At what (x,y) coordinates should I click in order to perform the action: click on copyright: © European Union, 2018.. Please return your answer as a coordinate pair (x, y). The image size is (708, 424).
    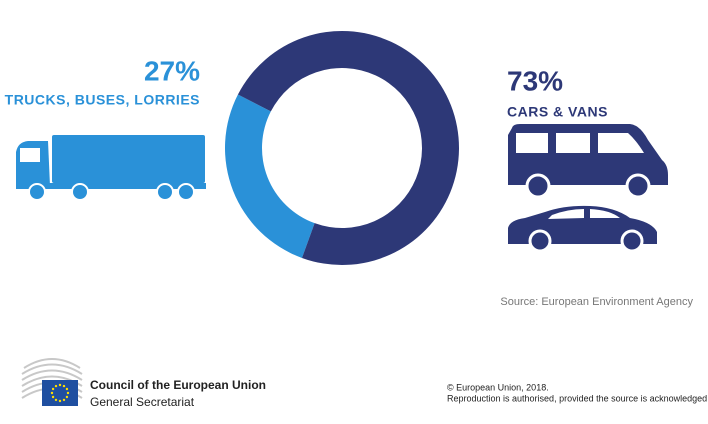
    Looking at the image, I should click on (498, 387).